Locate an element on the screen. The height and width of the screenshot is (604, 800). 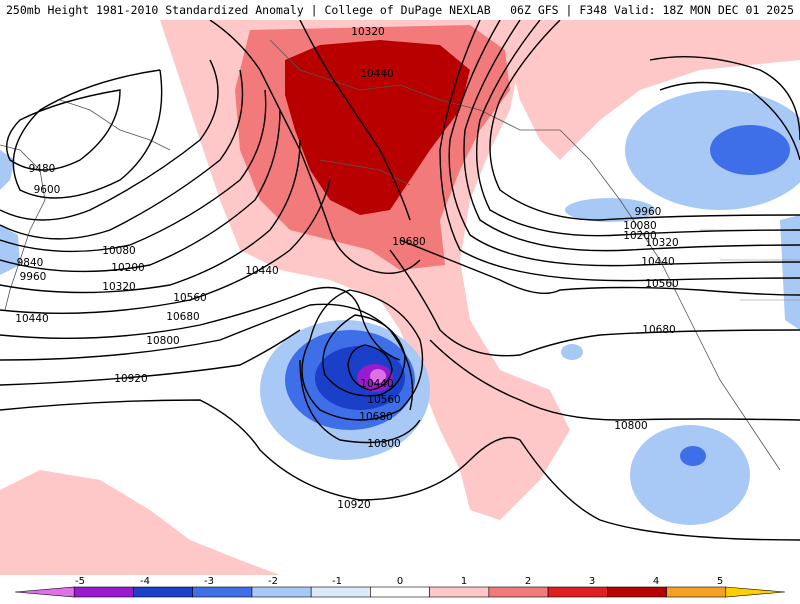
contour-gulf-inner is located at coordinates (729, 121).